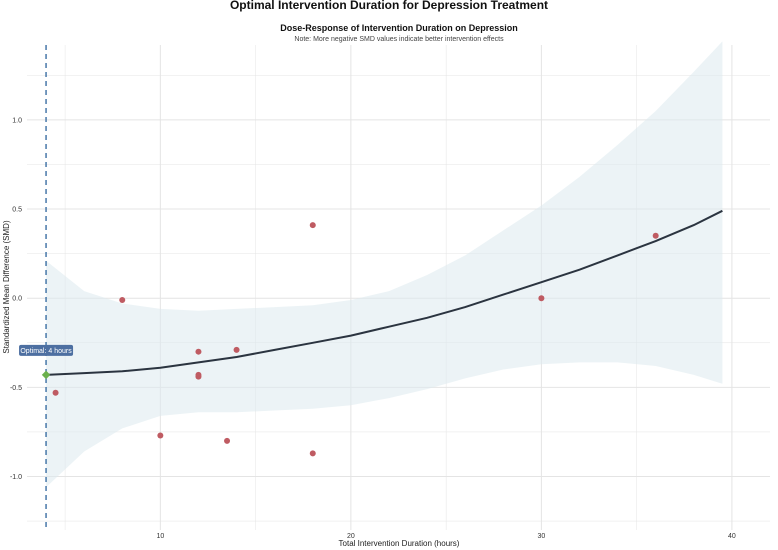 Image resolution: width=778 pixels, height=550 pixels. I want to click on optimal-label: Optimal: 4 hours, so click(46, 351).